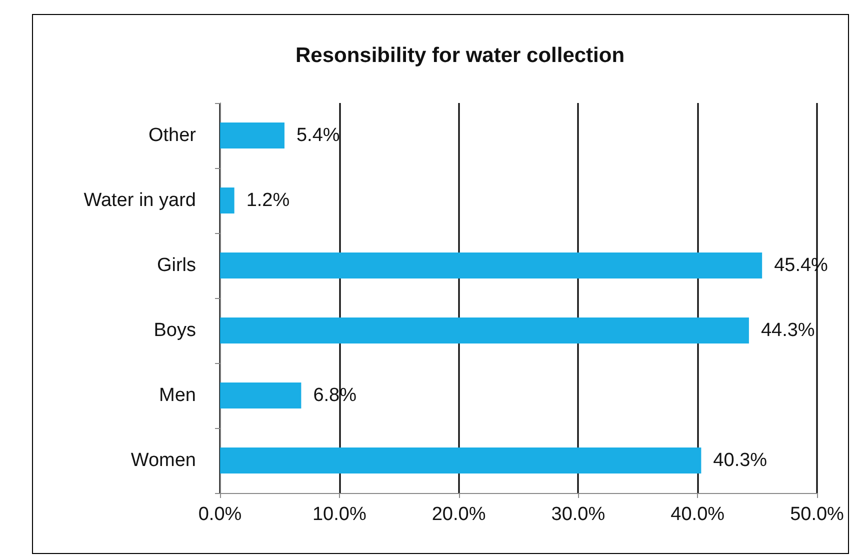  Describe the element at coordinates (787, 330) in the screenshot. I see `data-label: 44.3%` at that location.